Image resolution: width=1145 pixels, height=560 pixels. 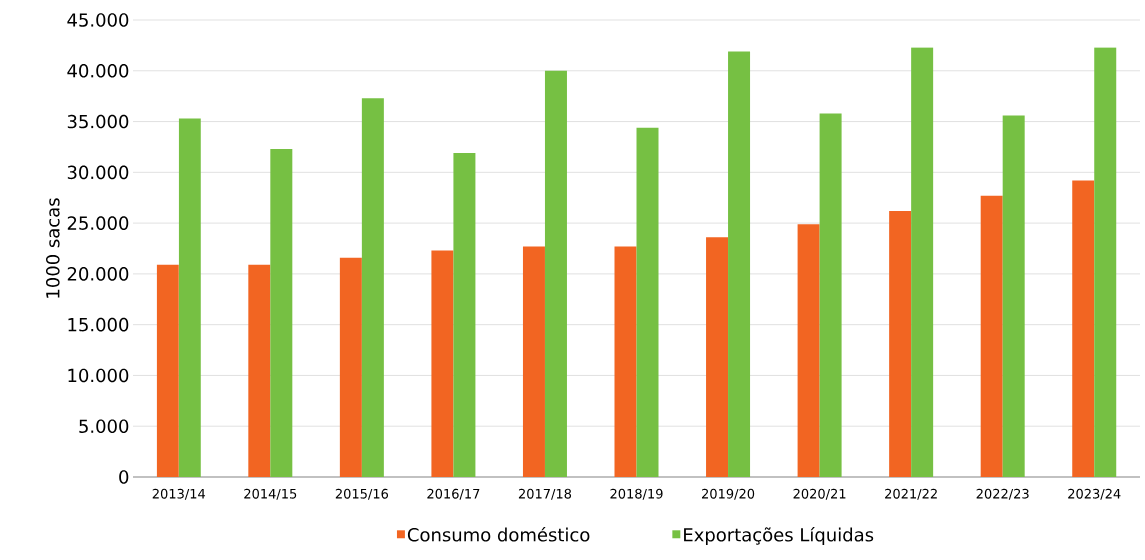 I want to click on y-tick-label: 30.000, so click(x=98, y=172).